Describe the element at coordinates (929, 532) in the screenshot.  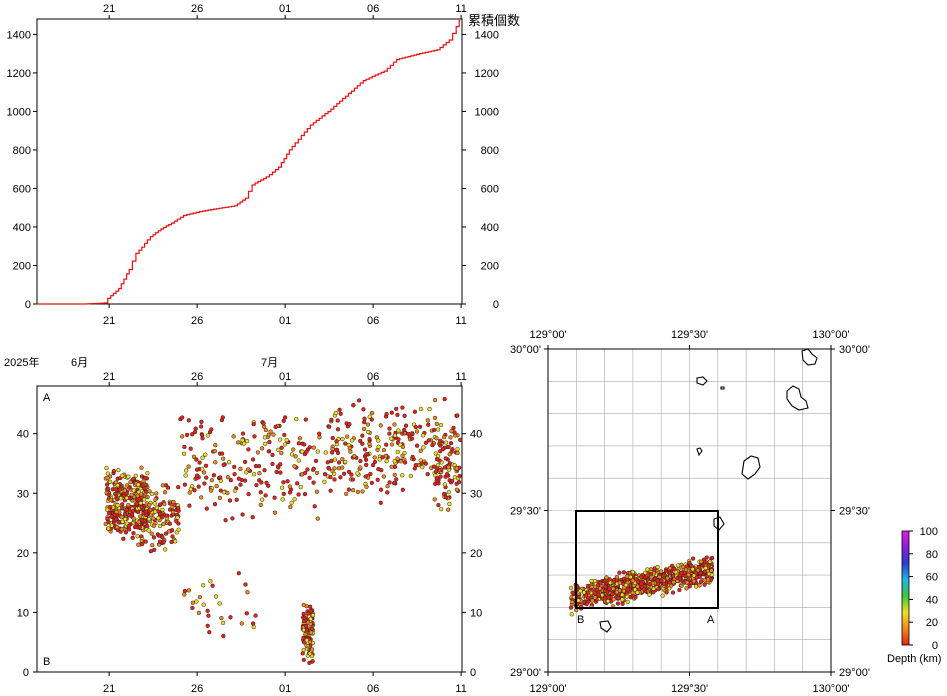
I see `colorbar-tick-label: 100` at that location.